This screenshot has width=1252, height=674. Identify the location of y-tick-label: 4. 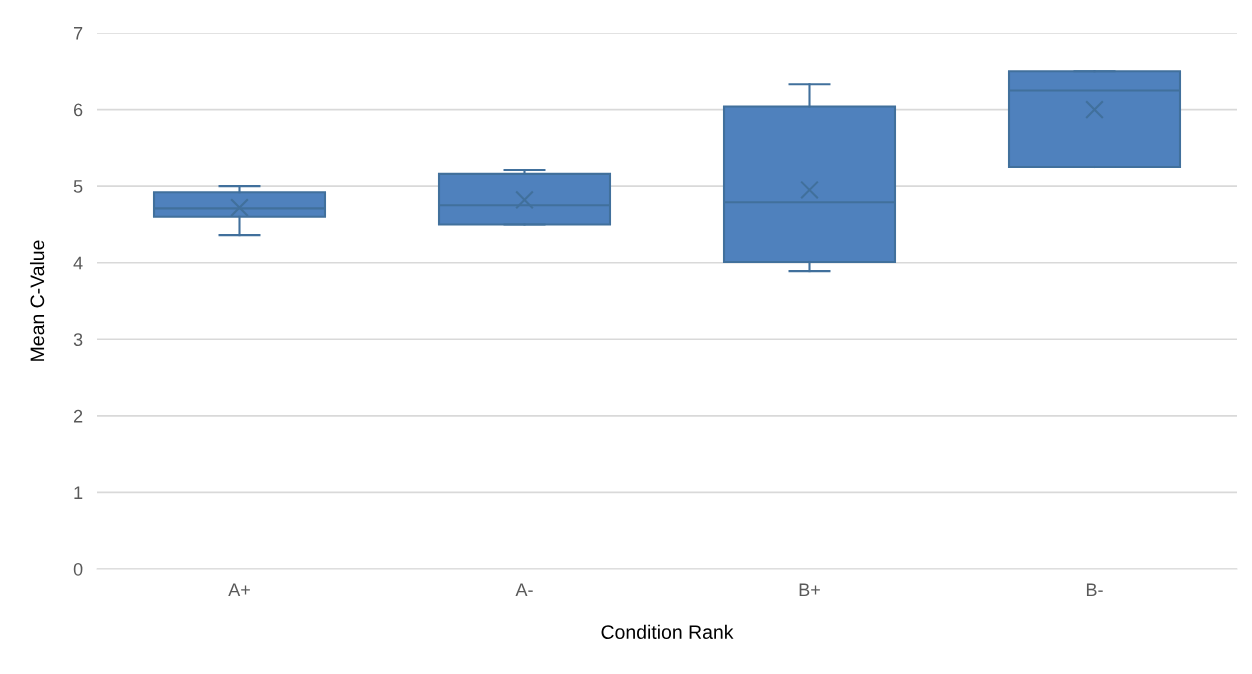
(78, 263).